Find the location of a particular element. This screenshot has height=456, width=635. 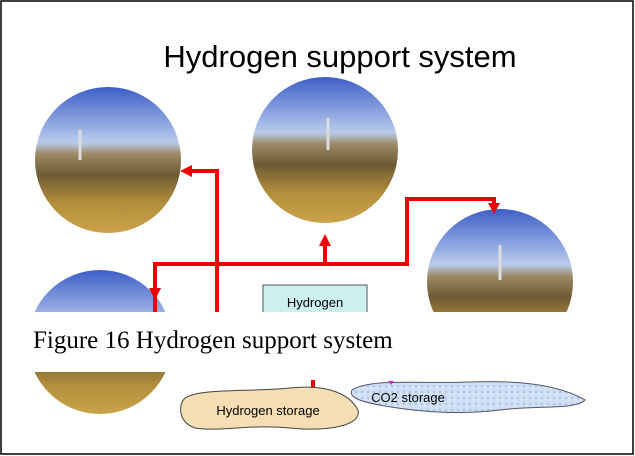

storage-label: Hydrogen storage is located at coordinates (267, 410).